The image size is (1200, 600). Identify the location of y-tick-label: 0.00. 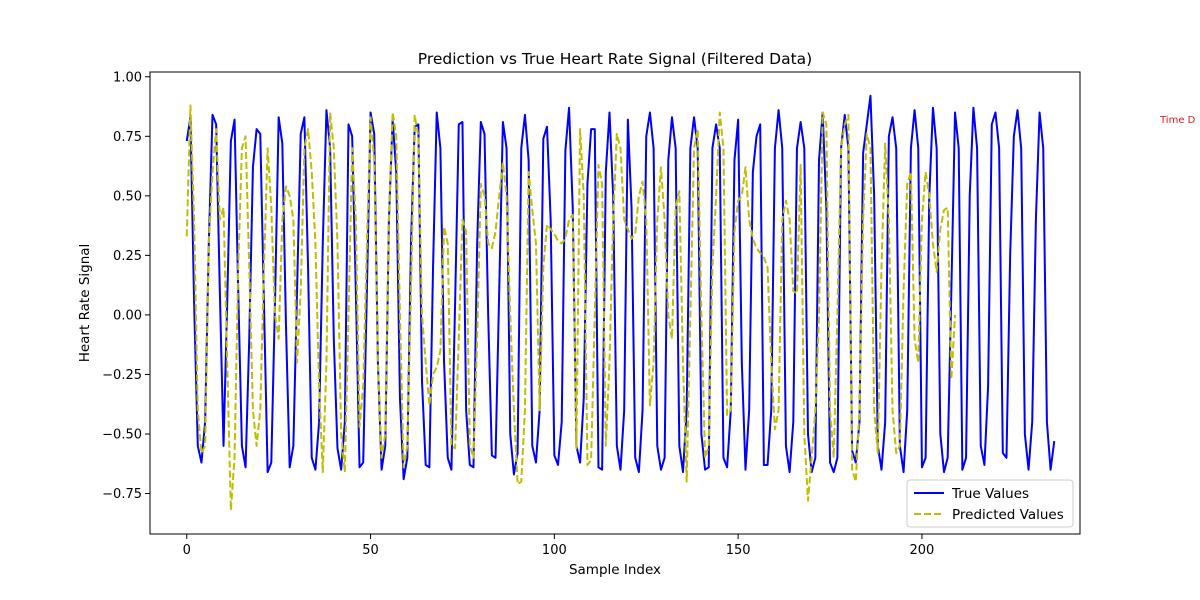
(127, 315).